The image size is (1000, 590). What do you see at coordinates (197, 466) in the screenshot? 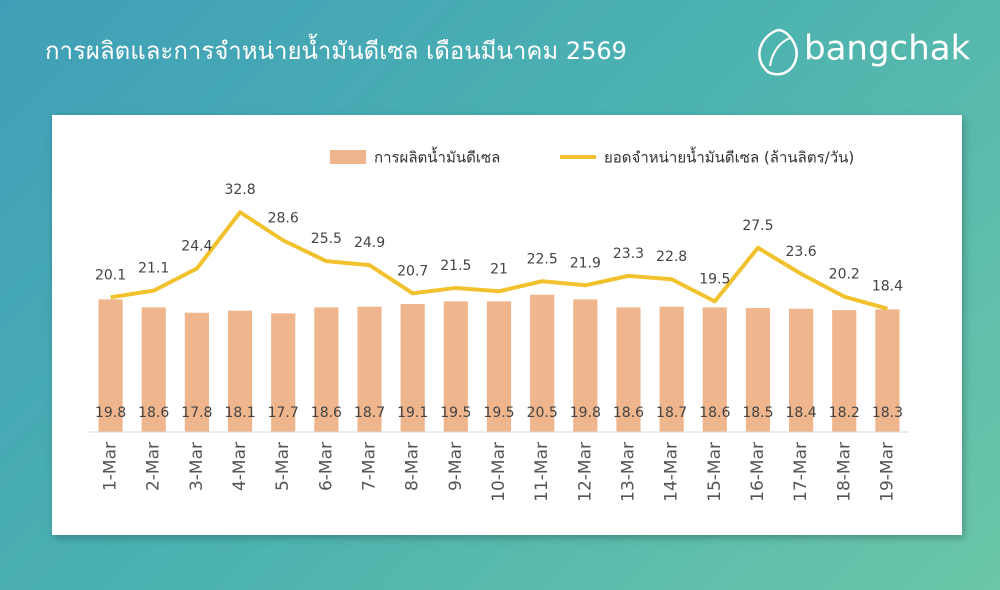
I see `x-tick-label: 3-Mar` at bounding box center [197, 466].